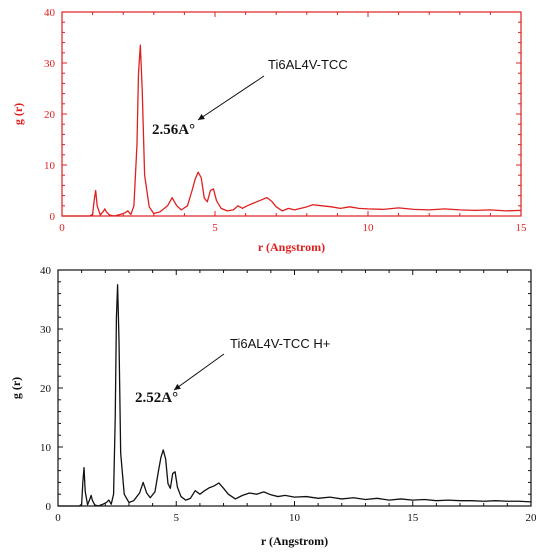 Image resolution: width=550 pixels, height=554 pixels. Describe the element at coordinates (177, 386) in the screenshot. I see `chart-1-arrow-head` at that location.